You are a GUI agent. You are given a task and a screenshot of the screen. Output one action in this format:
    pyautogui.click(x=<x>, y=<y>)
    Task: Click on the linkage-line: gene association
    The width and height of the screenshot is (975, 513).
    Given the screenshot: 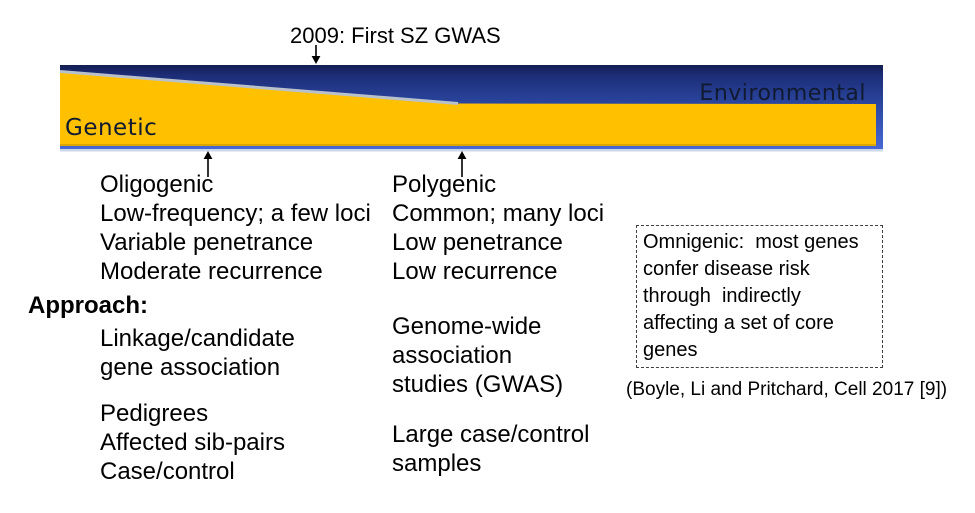 What is the action you would take?
    pyautogui.click(x=190, y=367)
    